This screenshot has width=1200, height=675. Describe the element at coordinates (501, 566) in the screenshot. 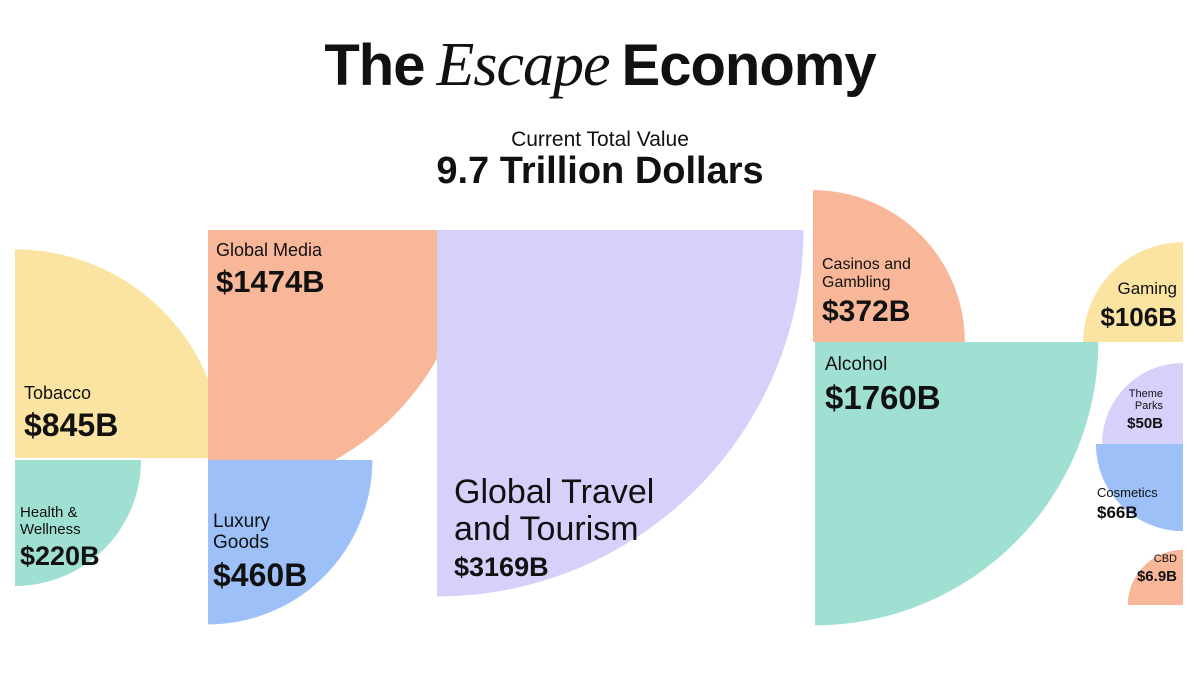

I see `value-label: $3169B` at that location.